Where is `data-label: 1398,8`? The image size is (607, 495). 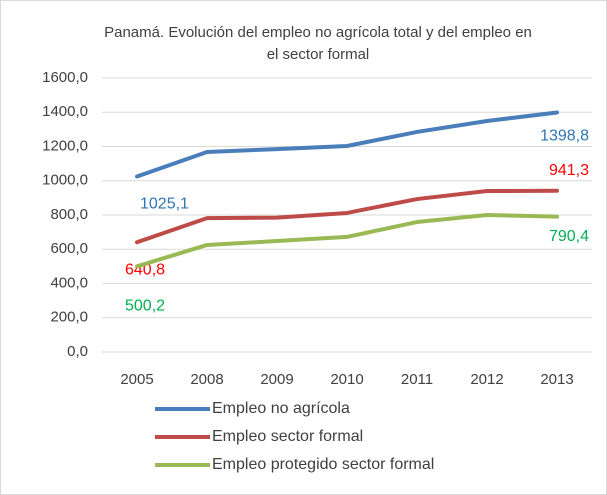
data-label: 1398,8 is located at coordinates (564, 136).